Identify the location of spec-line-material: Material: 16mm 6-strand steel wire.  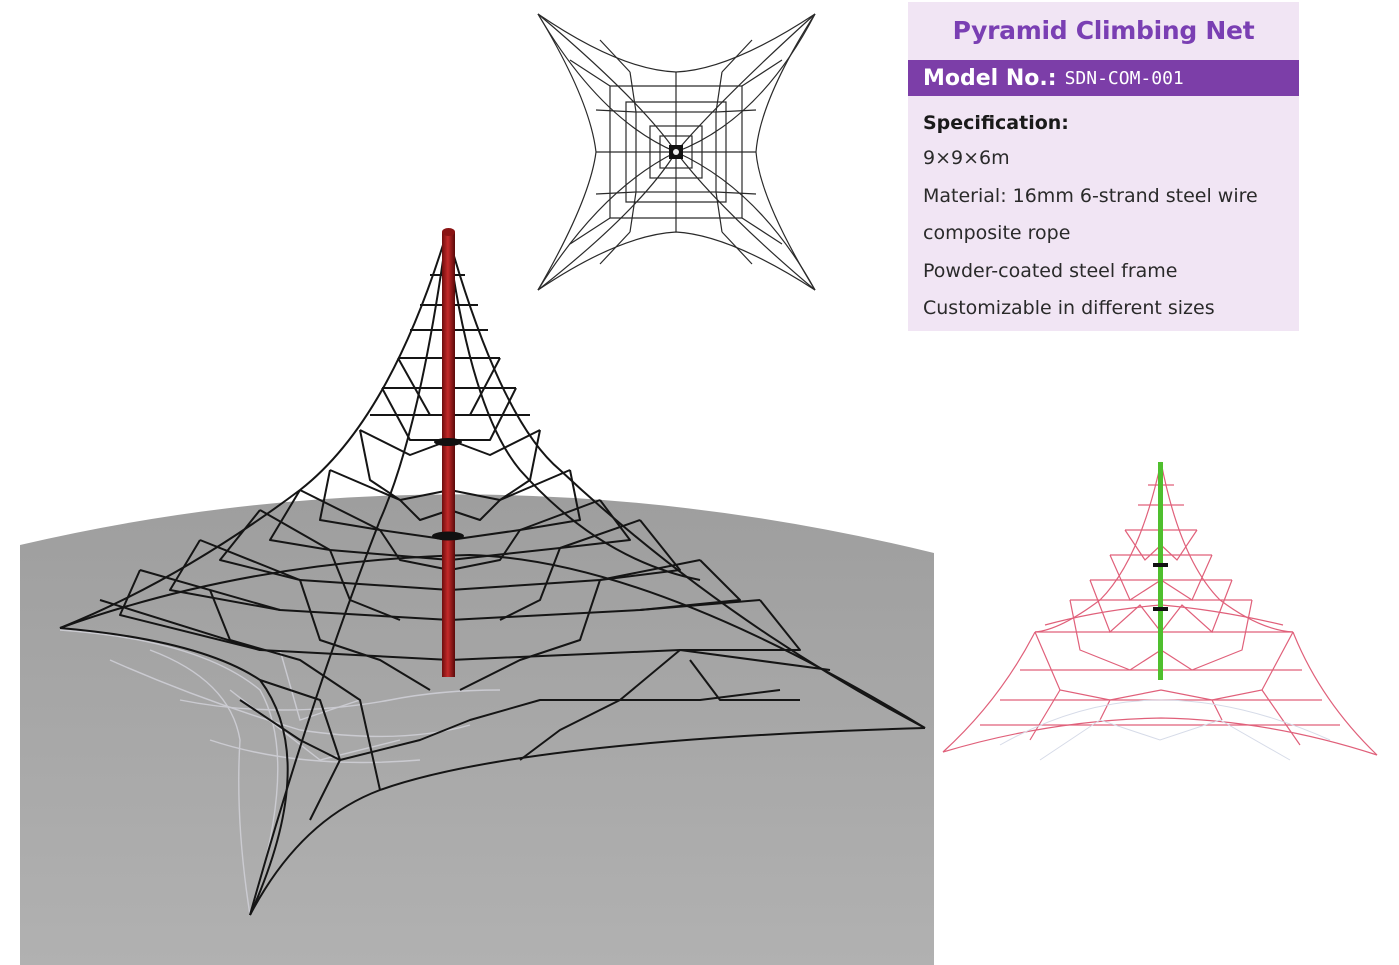
(1090, 195).